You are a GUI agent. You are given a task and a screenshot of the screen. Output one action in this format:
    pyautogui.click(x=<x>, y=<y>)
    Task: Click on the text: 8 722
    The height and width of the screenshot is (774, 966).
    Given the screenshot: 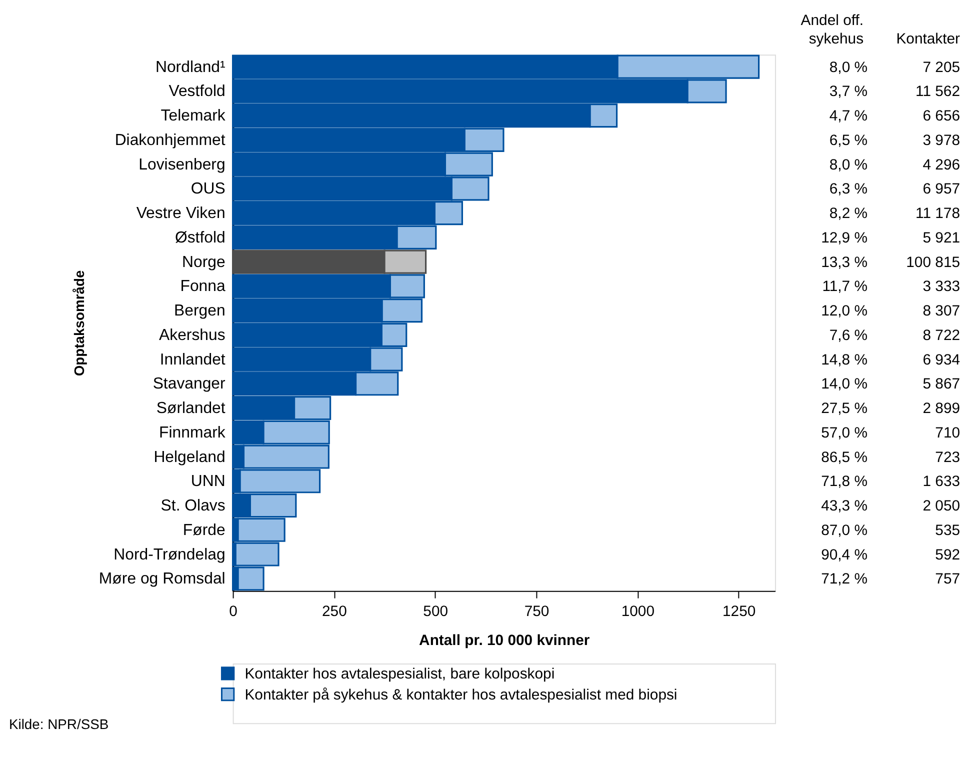 What is the action you would take?
    pyautogui.click(x=941, y=335)
    